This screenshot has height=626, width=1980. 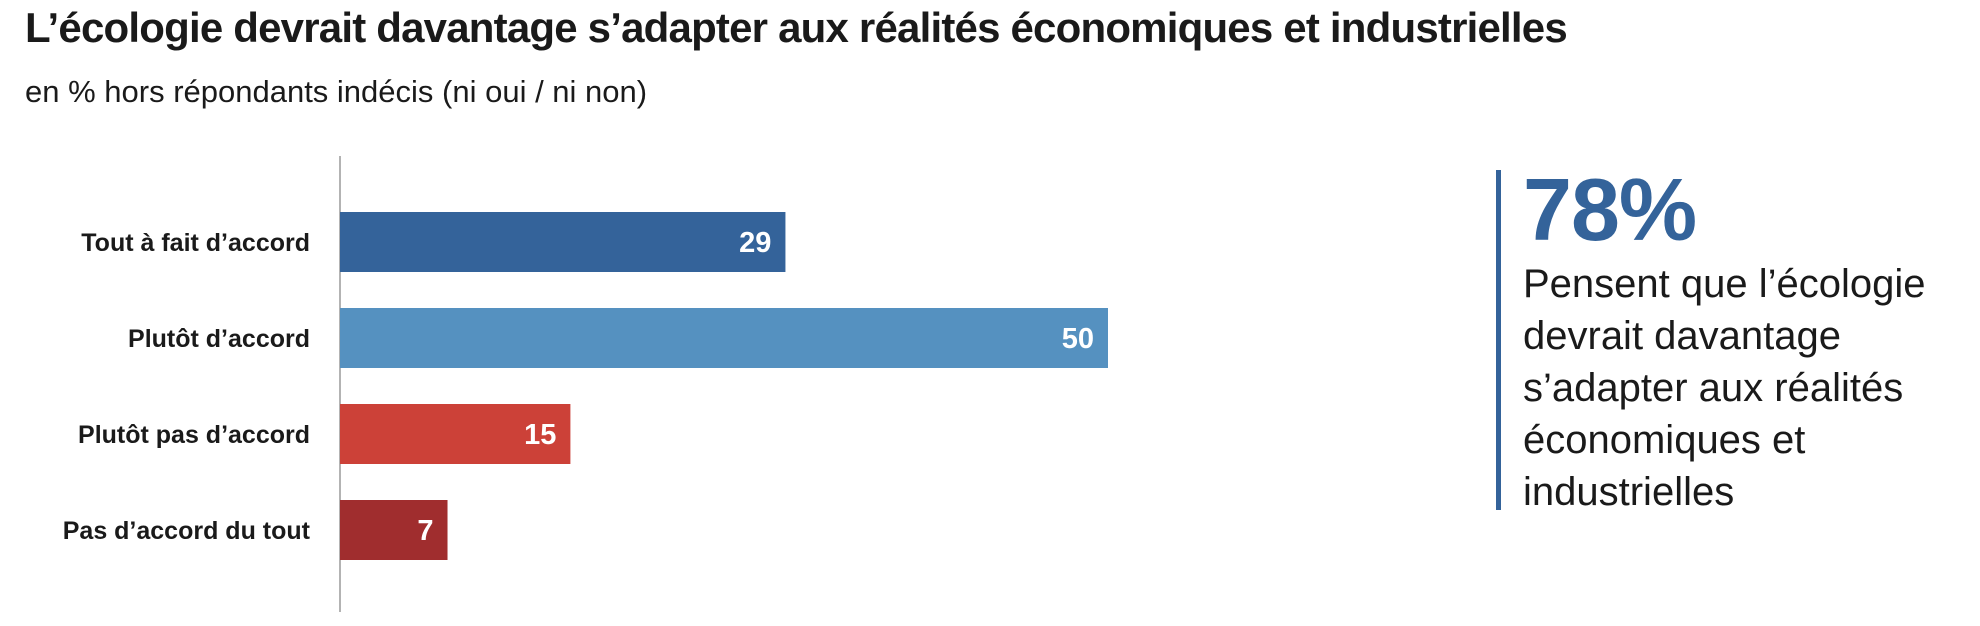 I want to click on category-label-0: Tout à fait d’accord, so click(x=195, y=243).